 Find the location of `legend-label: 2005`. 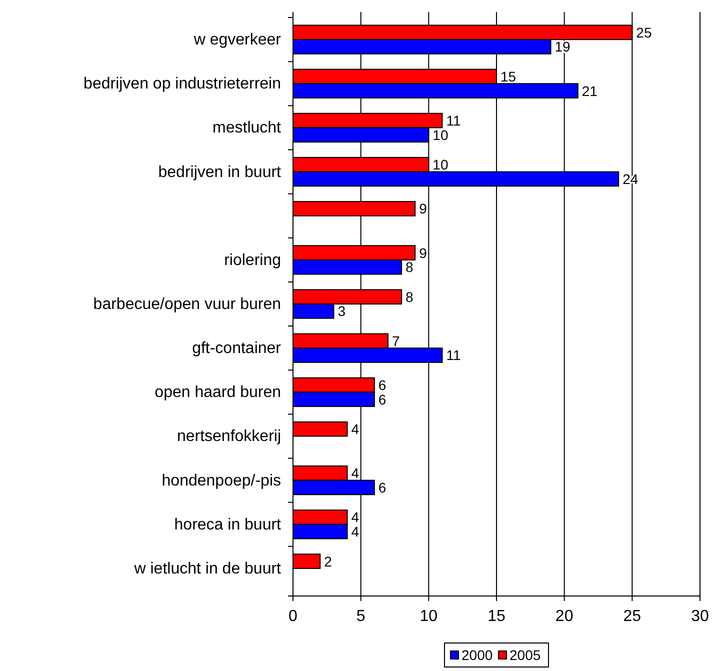

legend-label: 2005 is located at coordinates (525, 655).